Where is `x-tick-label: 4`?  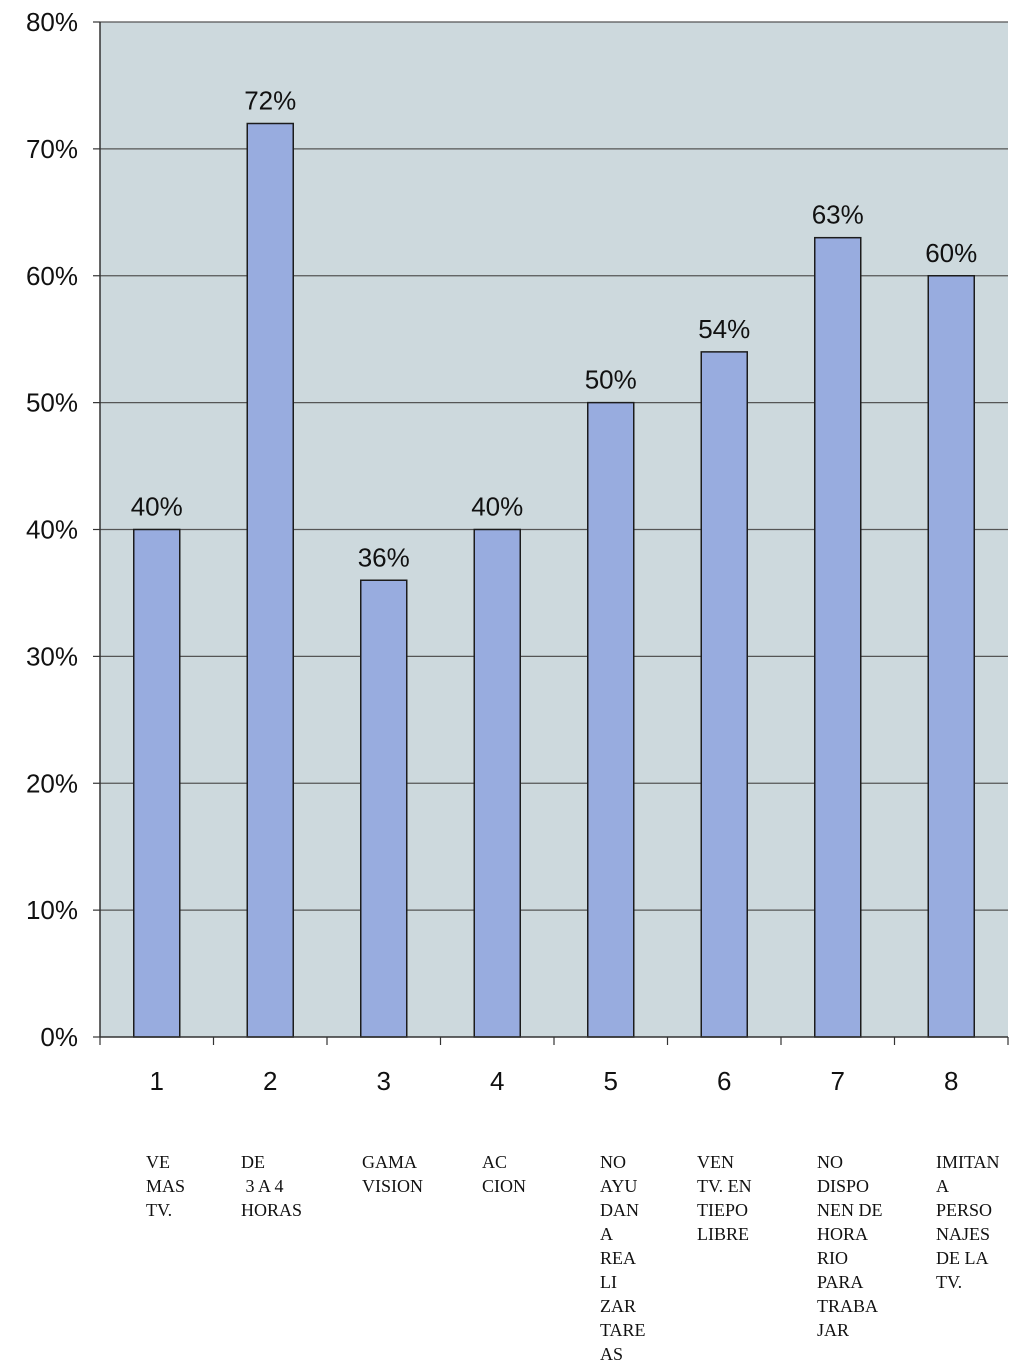
x-tick-label: 4 is located at coordinates (497, 1081).